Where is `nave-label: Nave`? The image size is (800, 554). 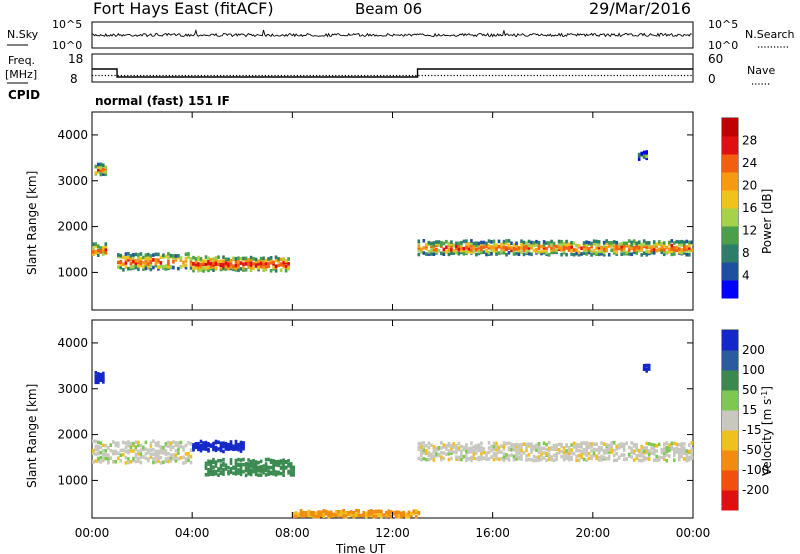 nave-label: Nave is located at coordinates (761, 70).